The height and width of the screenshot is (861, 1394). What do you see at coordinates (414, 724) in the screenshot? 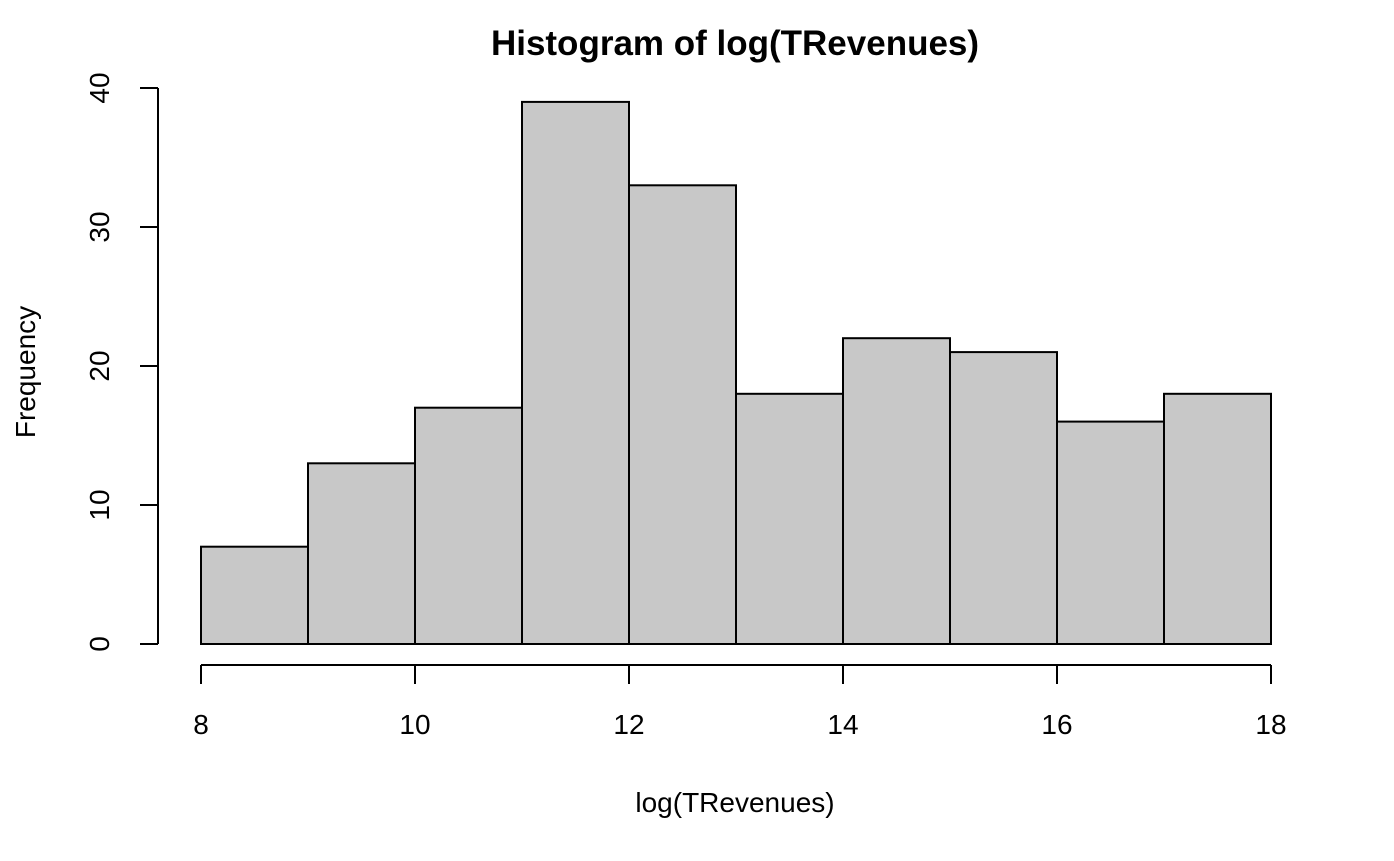
I see `x-tick-label: 10` at bounding box center [414, 724].